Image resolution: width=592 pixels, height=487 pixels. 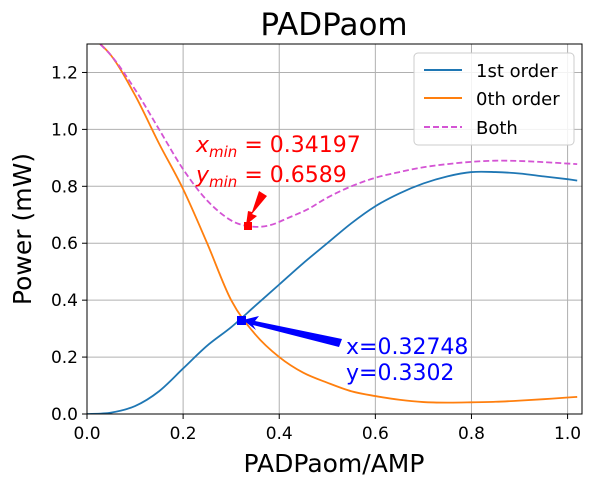 I want to click on annotation-min-arrow, so click(x=256, y=208).